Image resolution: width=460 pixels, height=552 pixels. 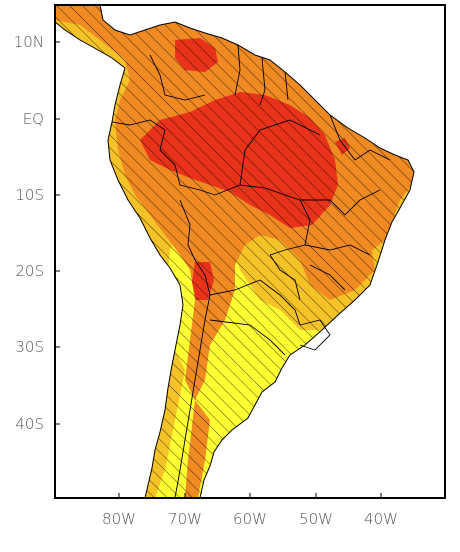 I want to click on lon-label-60w: 60W, so click(x=250, y=519).